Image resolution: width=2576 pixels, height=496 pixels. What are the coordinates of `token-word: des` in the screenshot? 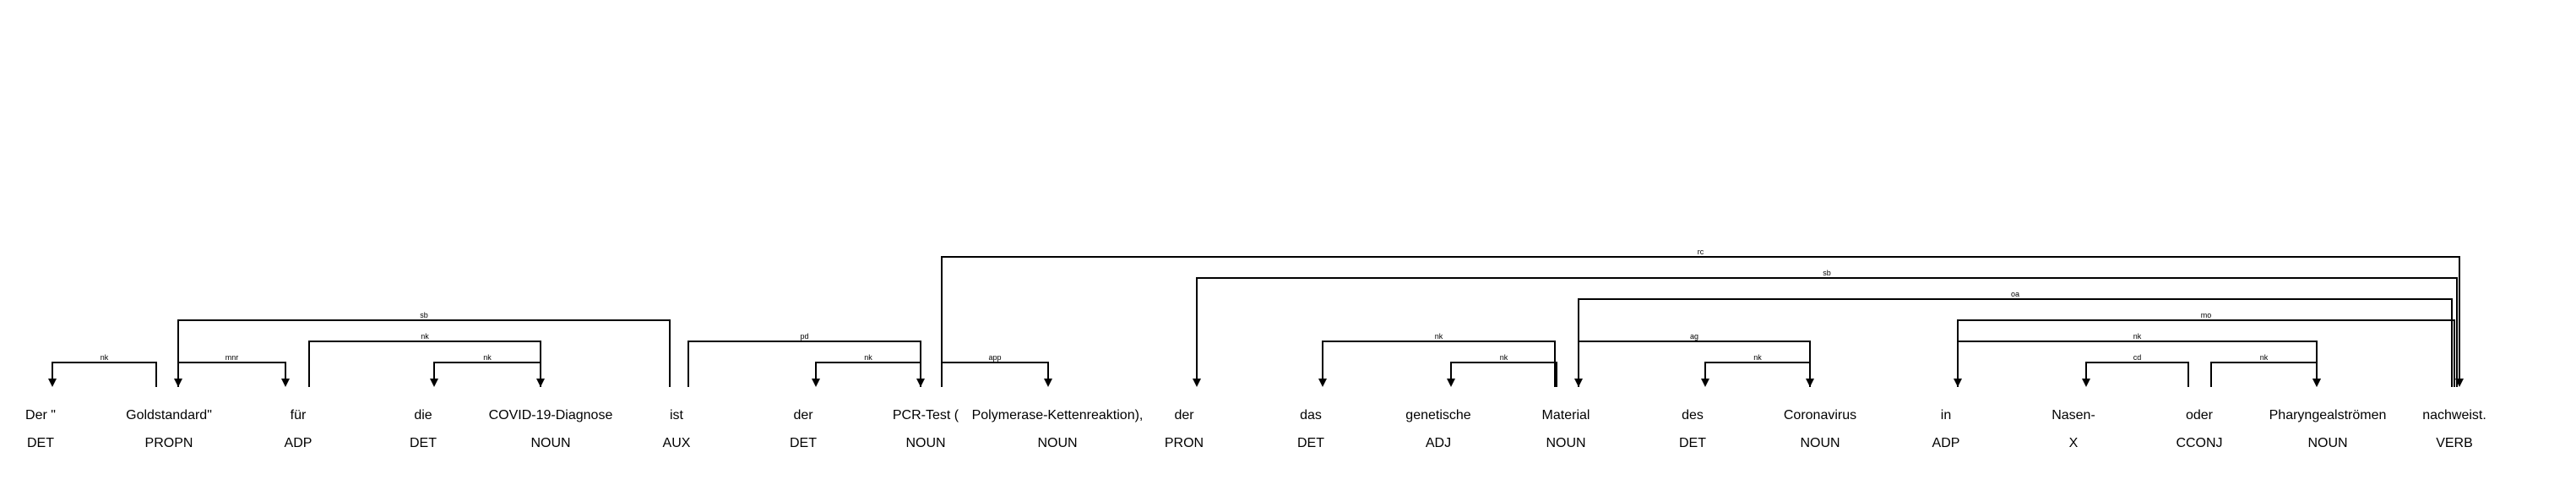 It's located at (1693, 415).